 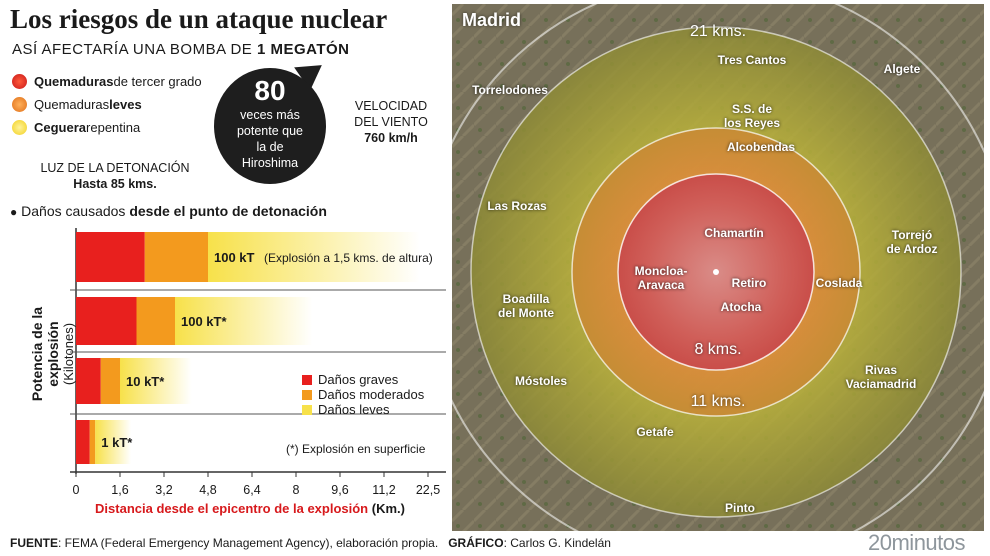 What do you see at coordinates (92, 442) in the screenshot?
I see `bar-3-daños-moderados` at bounding box center [92, 442].